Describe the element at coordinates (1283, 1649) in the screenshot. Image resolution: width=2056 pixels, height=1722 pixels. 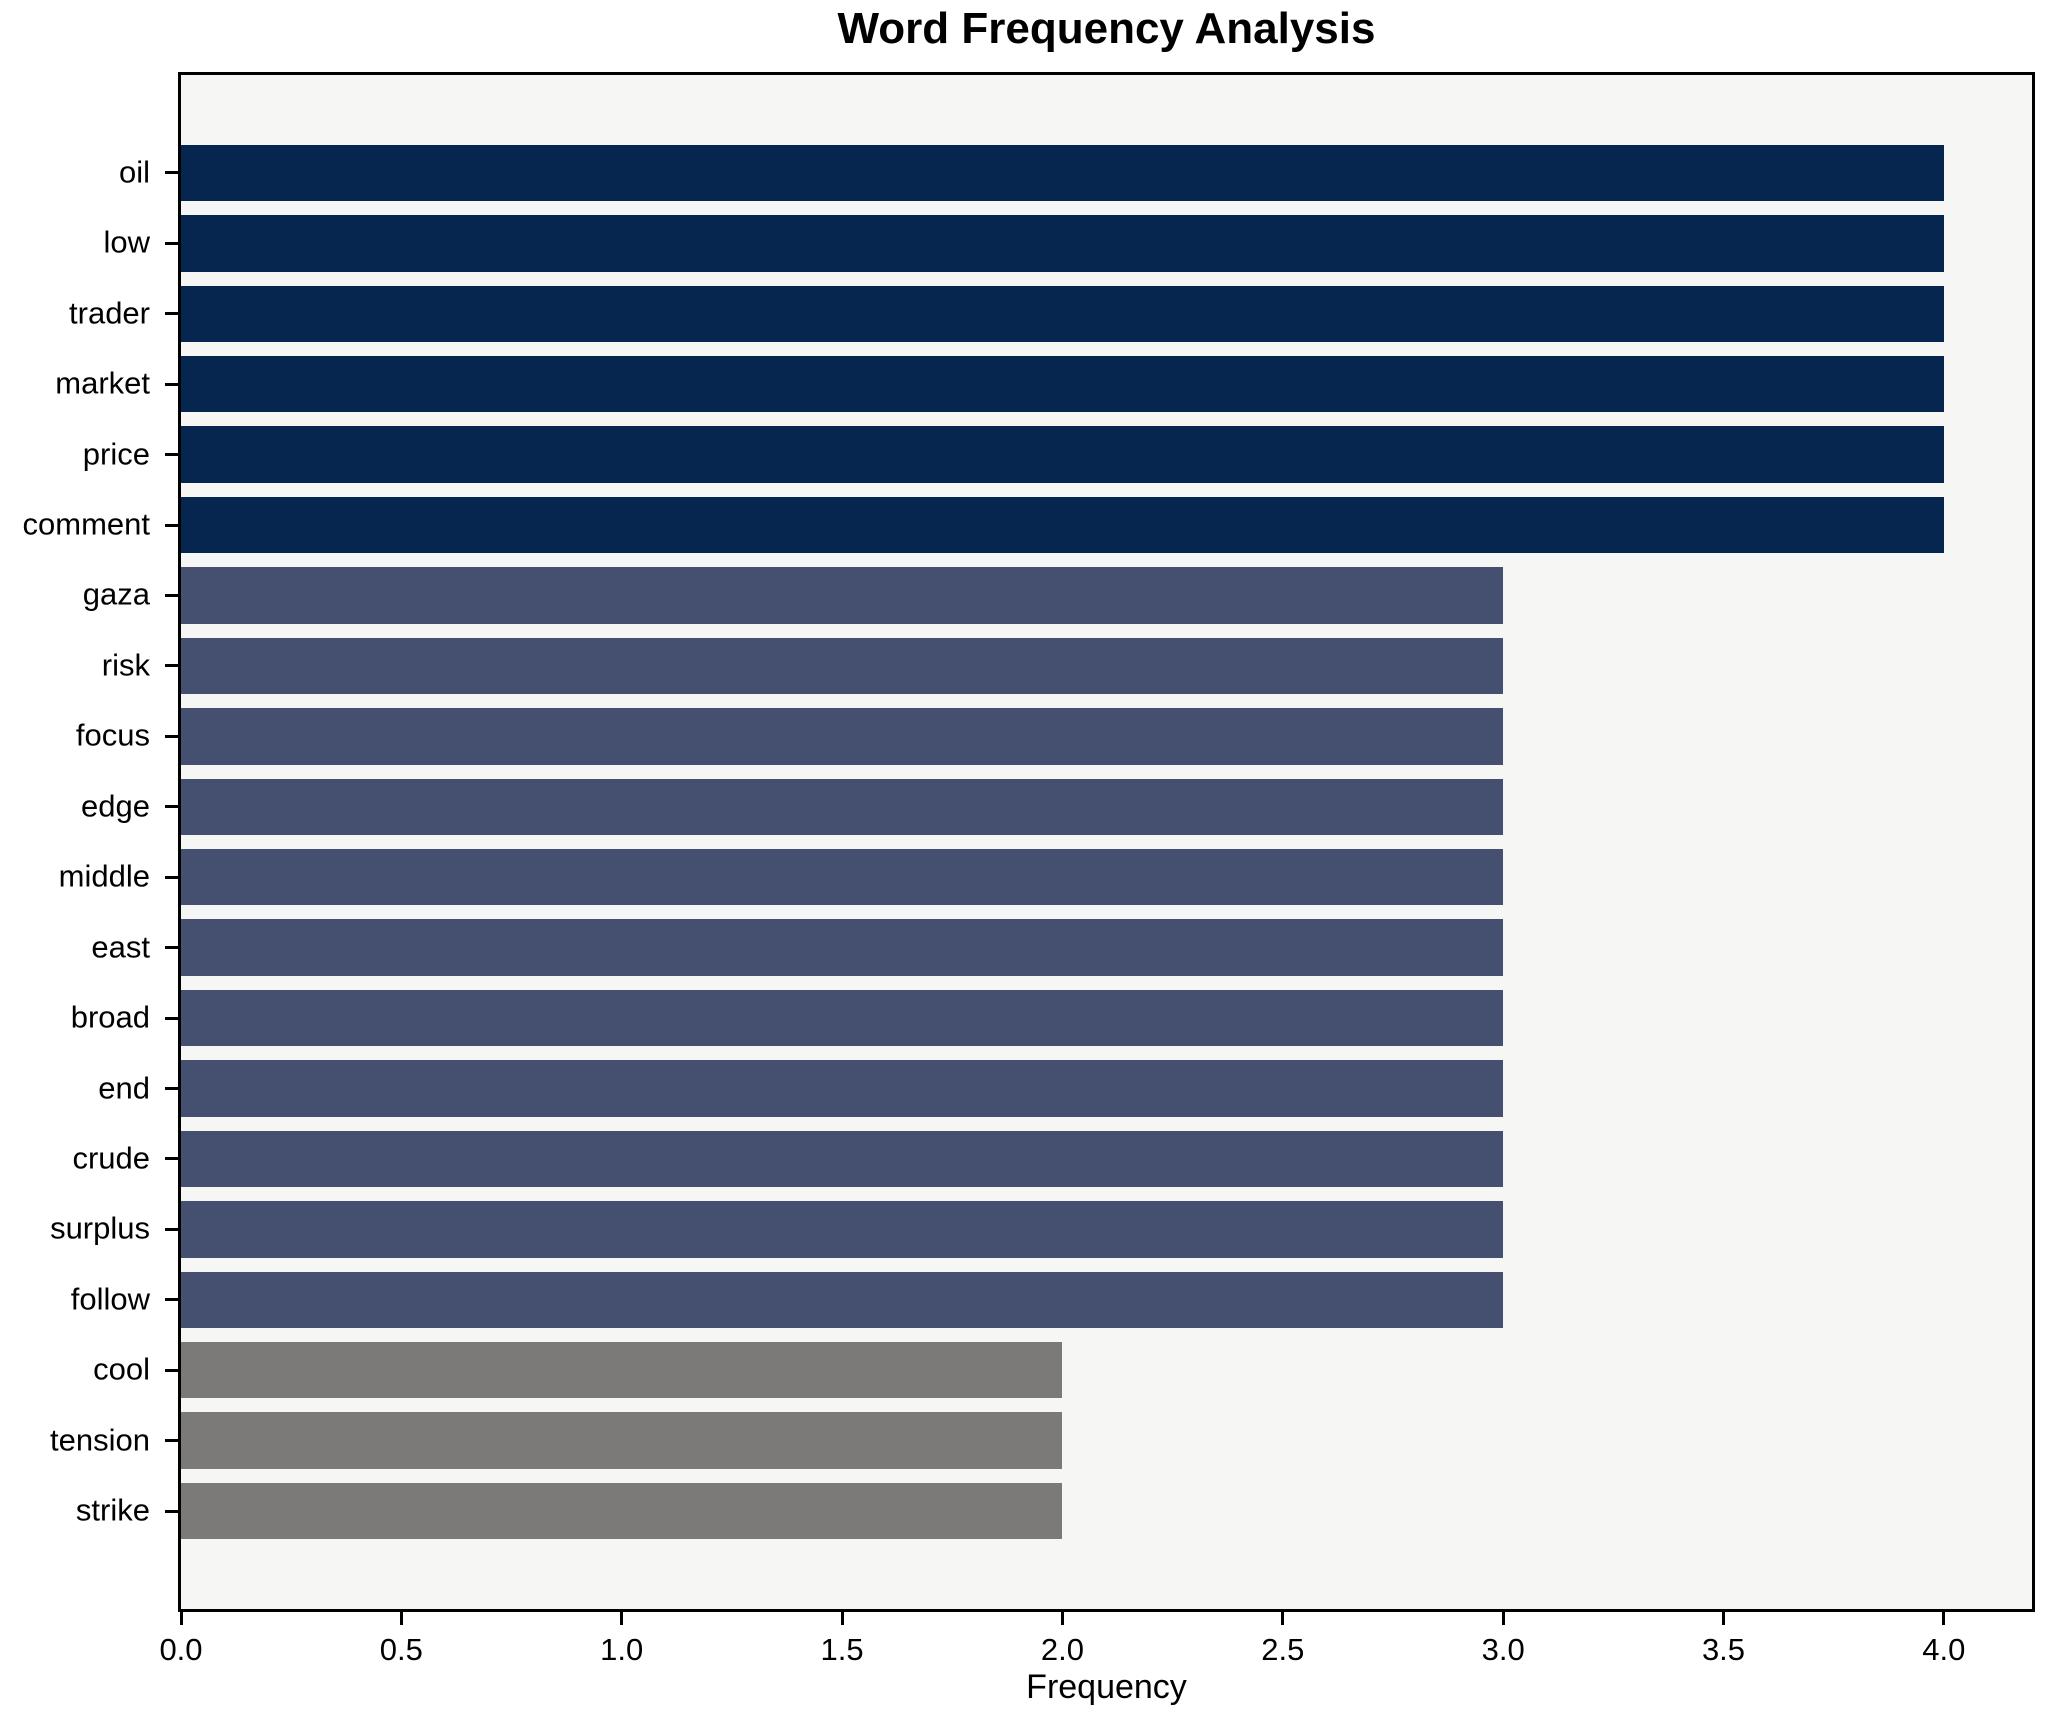
I see `xtick-label-2.5: 2.5` at that location.